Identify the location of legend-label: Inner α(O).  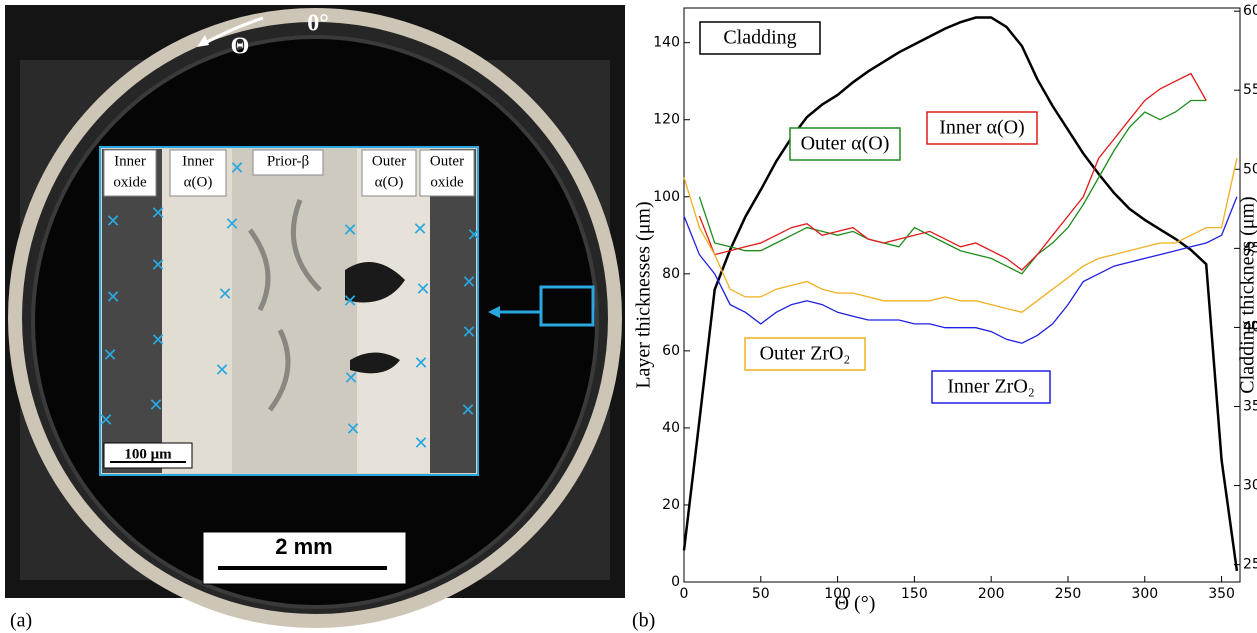
(981, 128).